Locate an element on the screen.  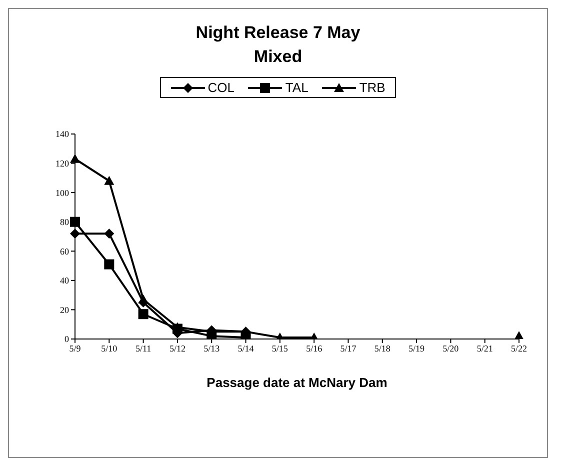
y-tick-label: 140 is located at coordinates (63, 134).